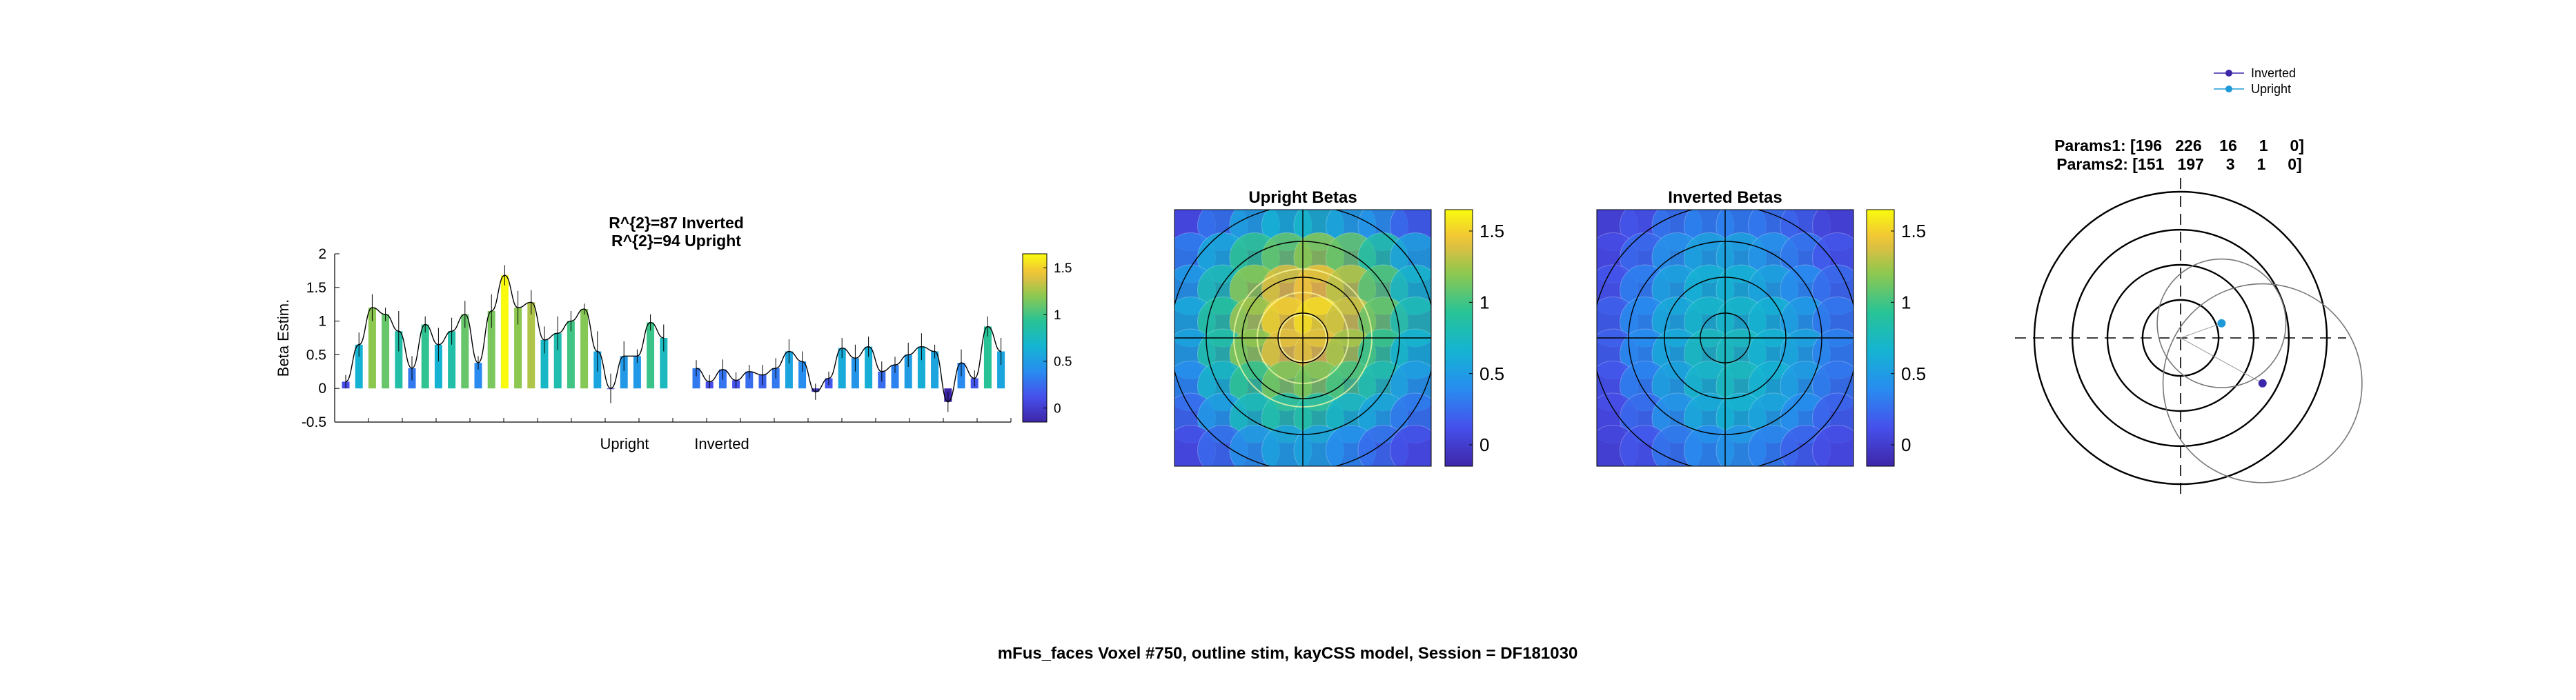 This screenshot has width=2576, height=700. I want to click on y-tick-label: 2, so click(322, 254).